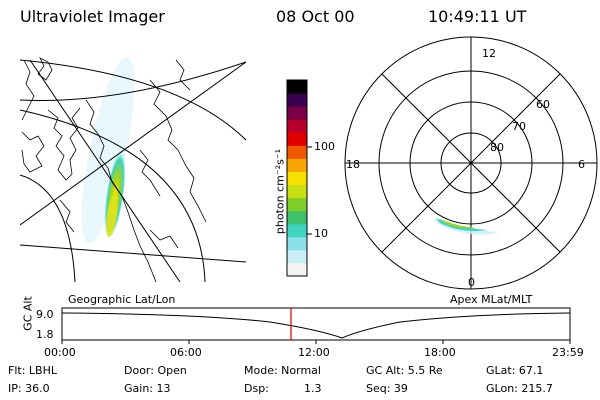 This screenshot has height=400, width=600. I want to click on timeline-ytick-low: 1.8, so click(45, 334).